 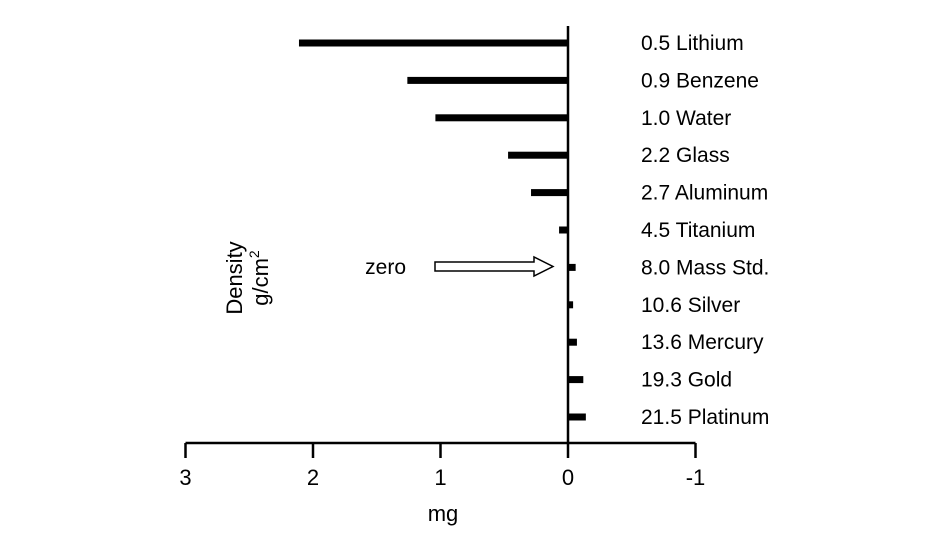 I want to click on annotation-zero-text: zero, so click(x=385, y=267).